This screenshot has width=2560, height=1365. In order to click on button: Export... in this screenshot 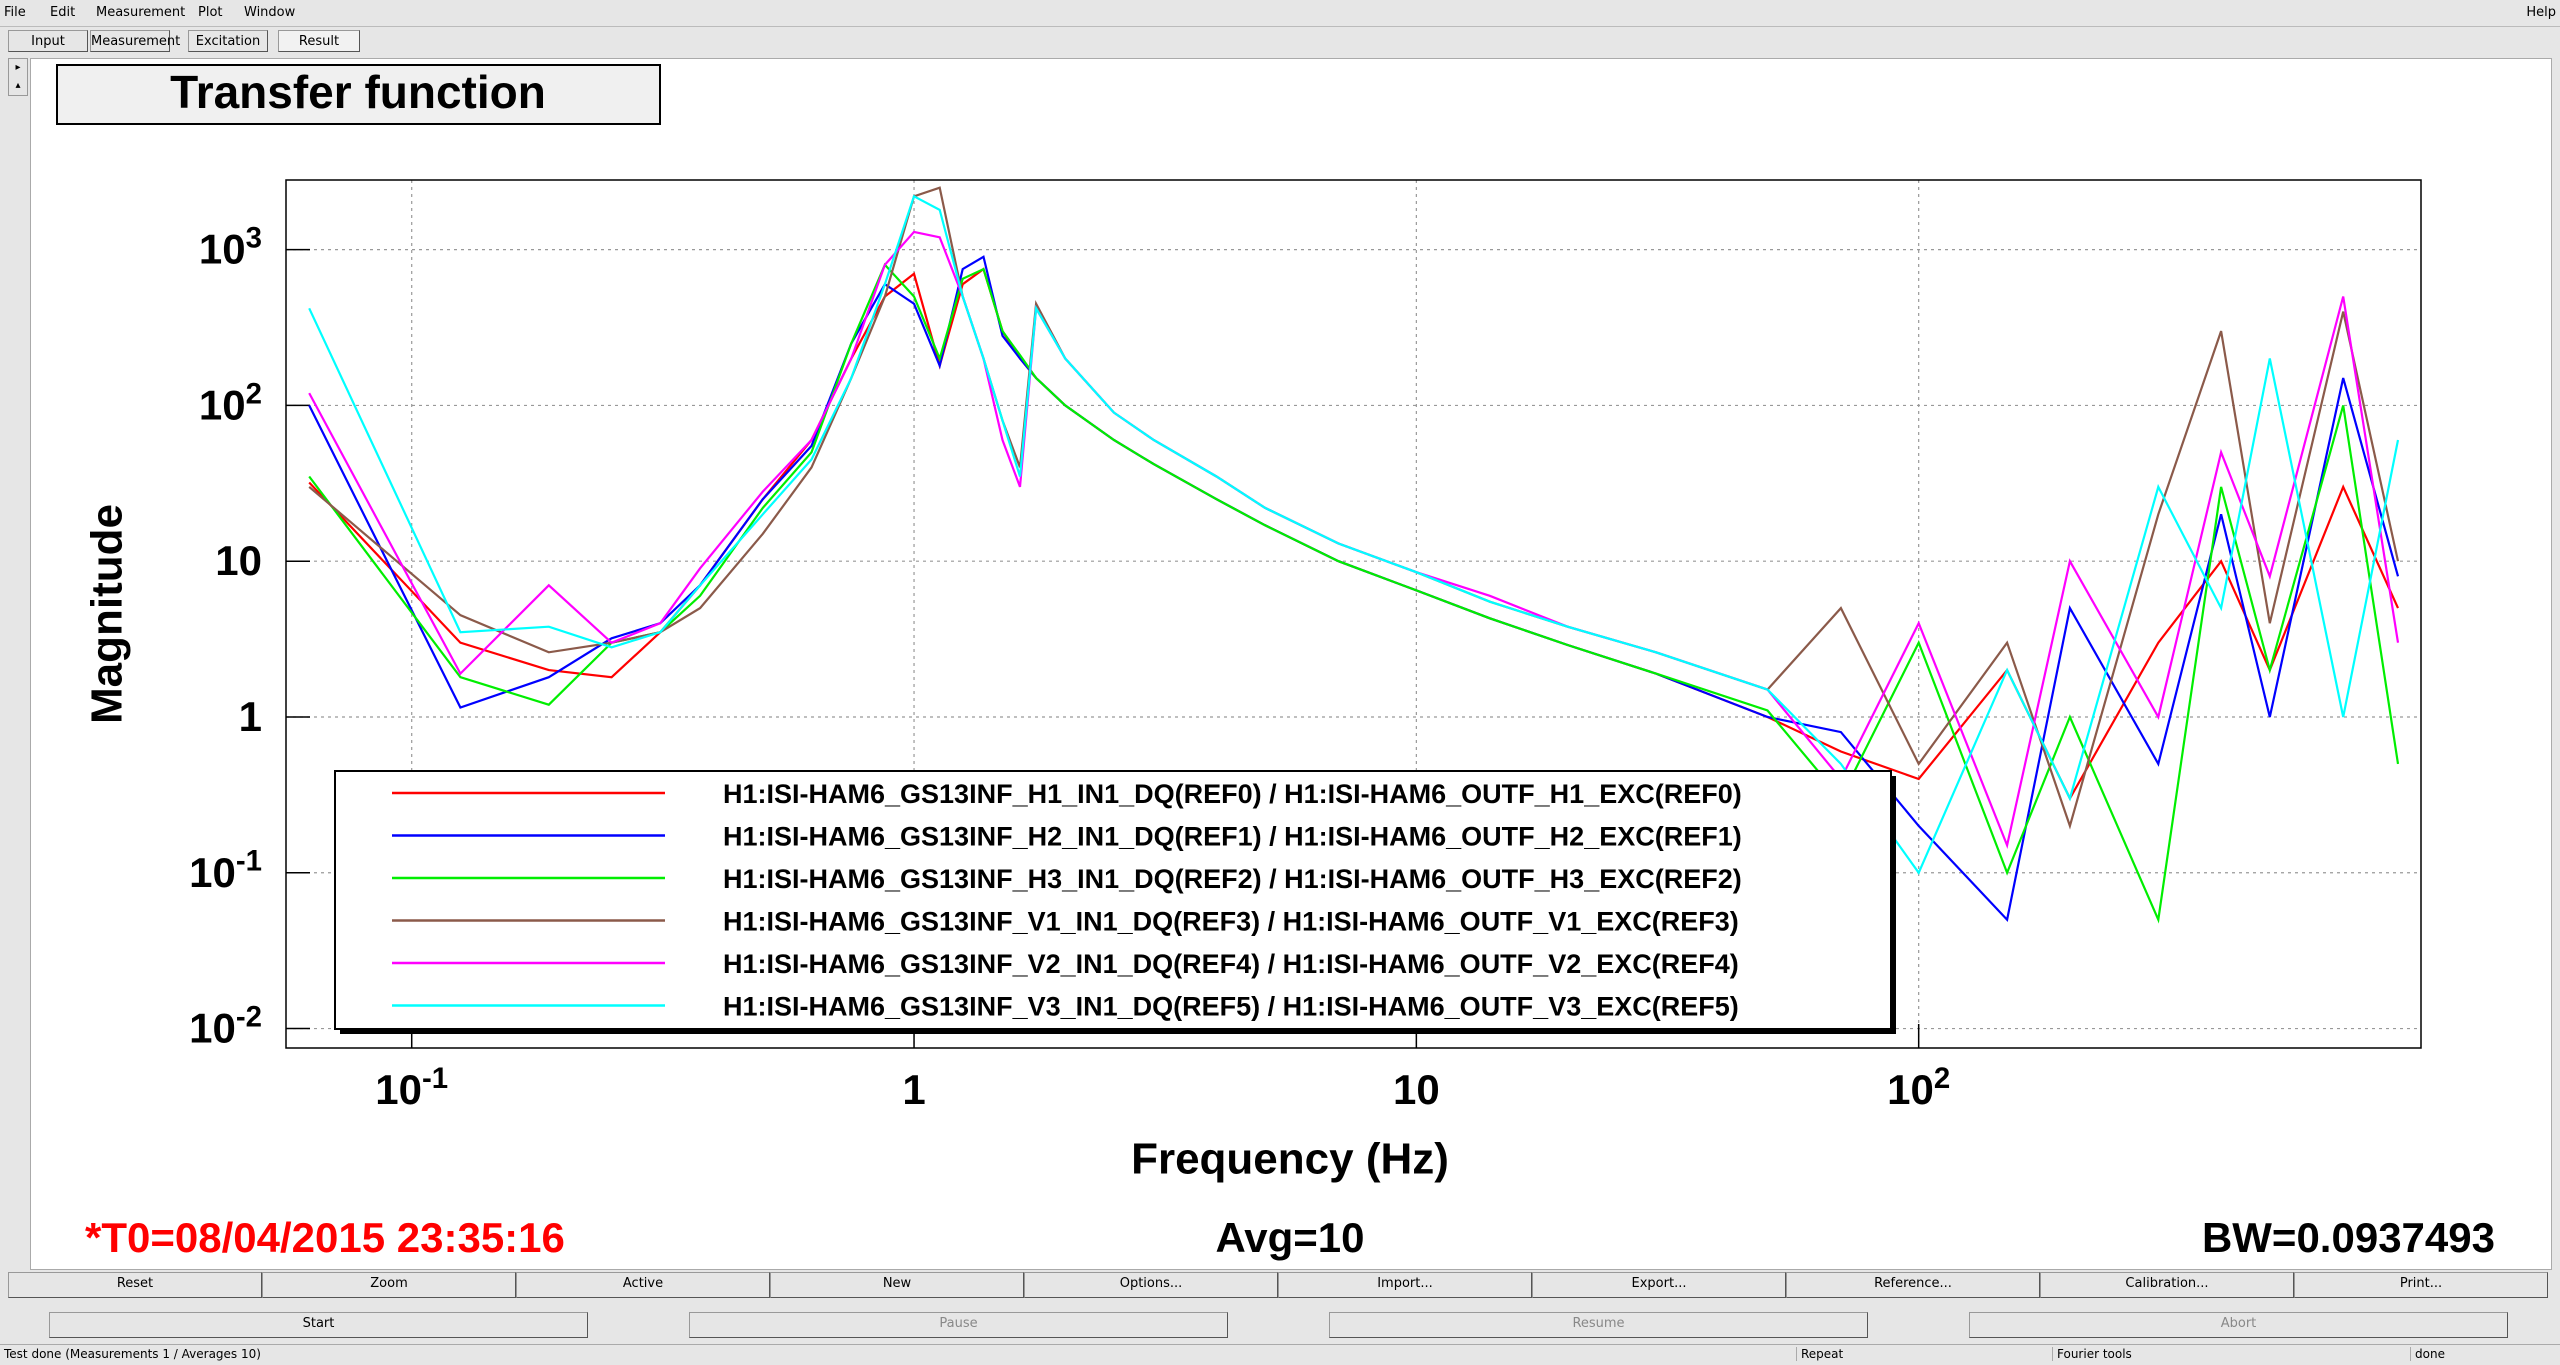, I will do `click(1659, 1285)`.